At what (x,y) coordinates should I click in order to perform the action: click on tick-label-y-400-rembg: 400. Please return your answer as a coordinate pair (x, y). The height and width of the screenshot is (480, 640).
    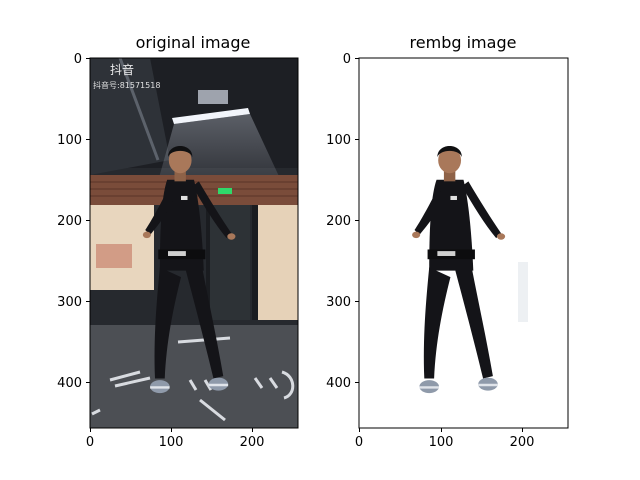
    Looking at the image, I should click on (338, 383).